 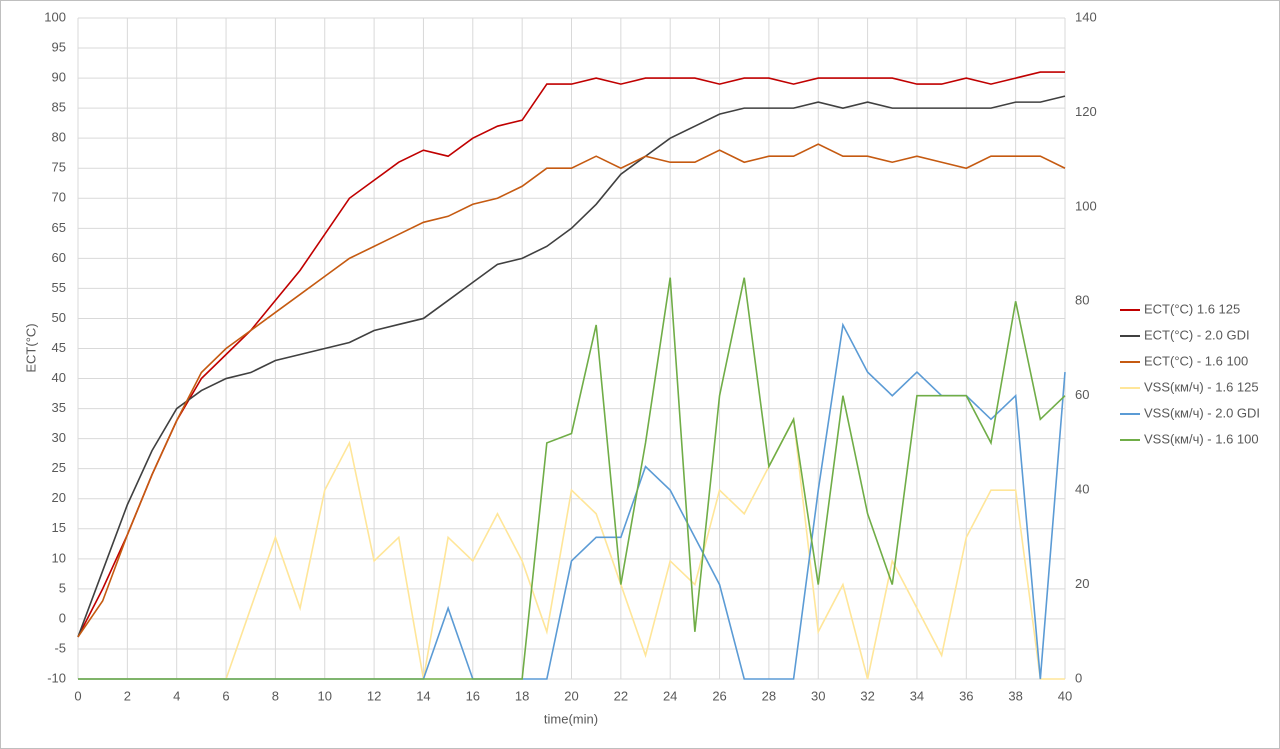 I want to click on y-tick-label: 50, so click(x=59, y=317).